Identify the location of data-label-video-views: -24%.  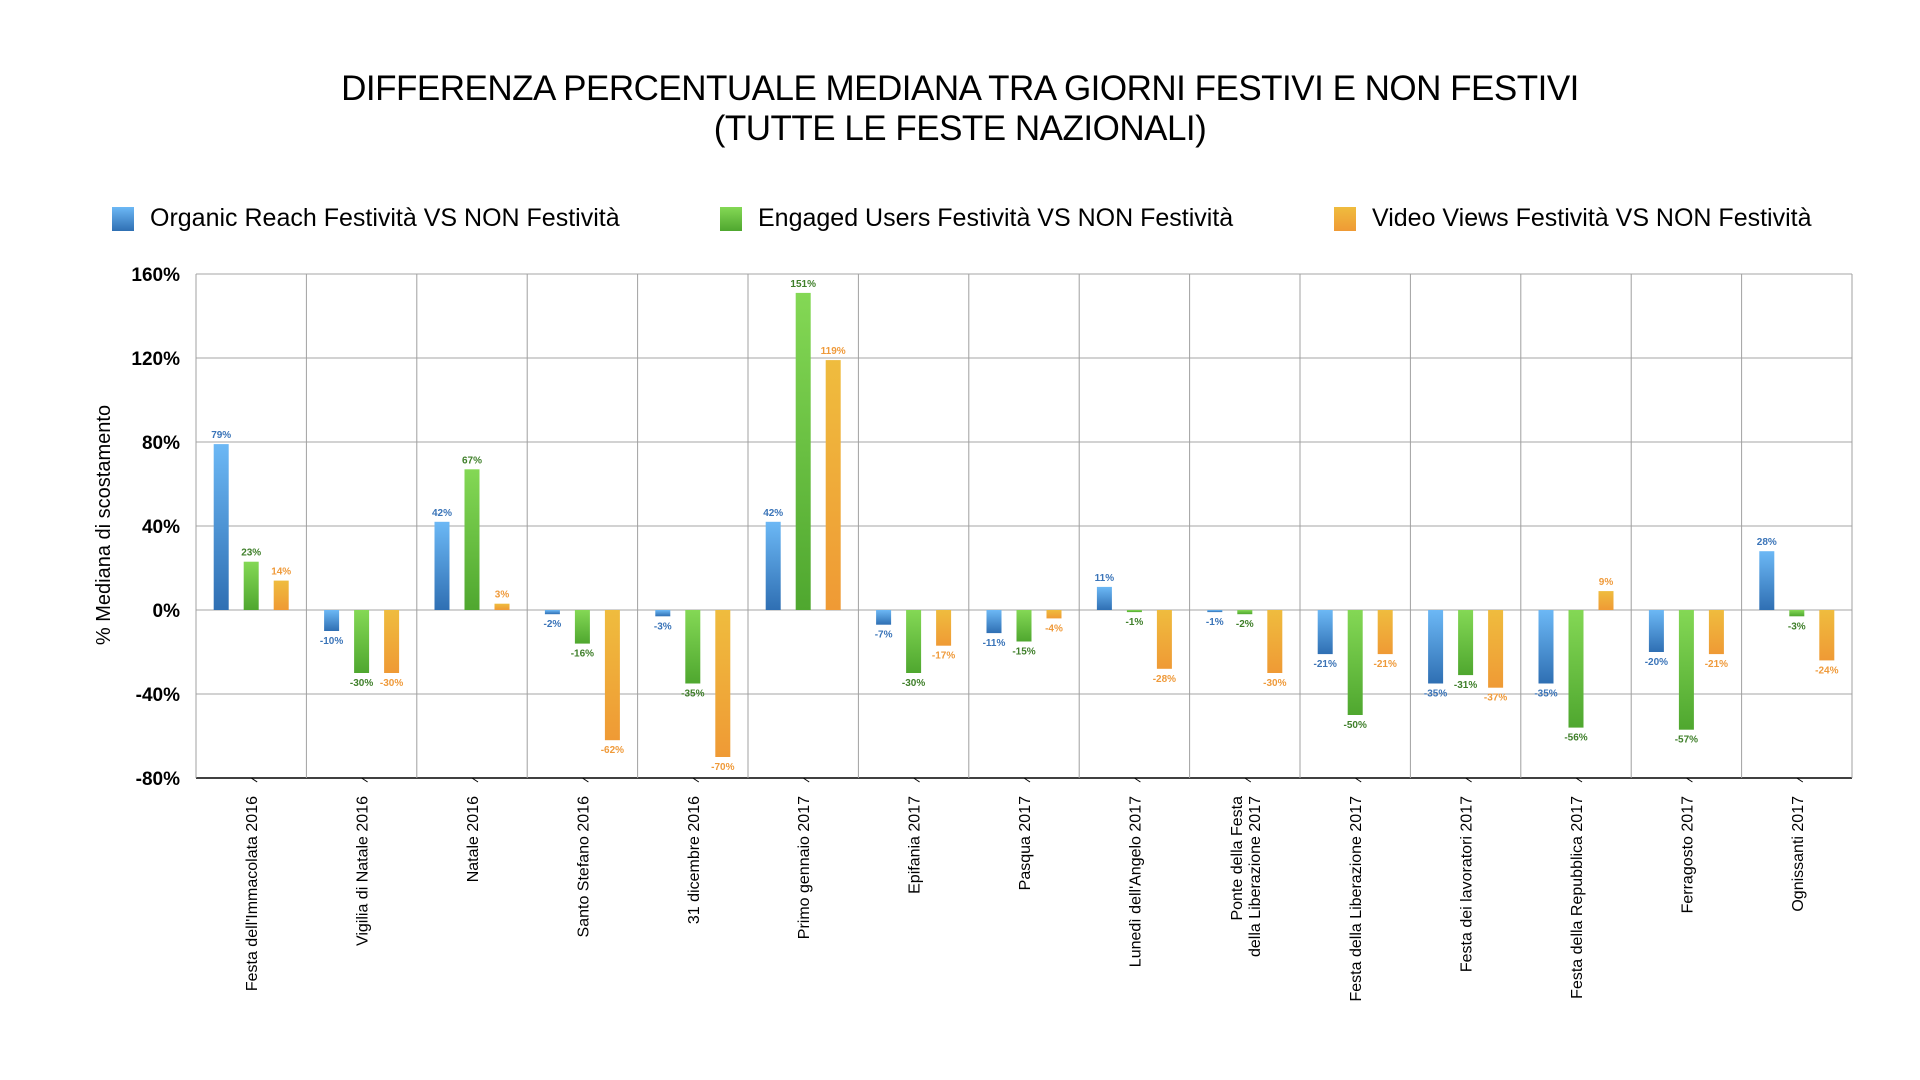
(1826, 670).